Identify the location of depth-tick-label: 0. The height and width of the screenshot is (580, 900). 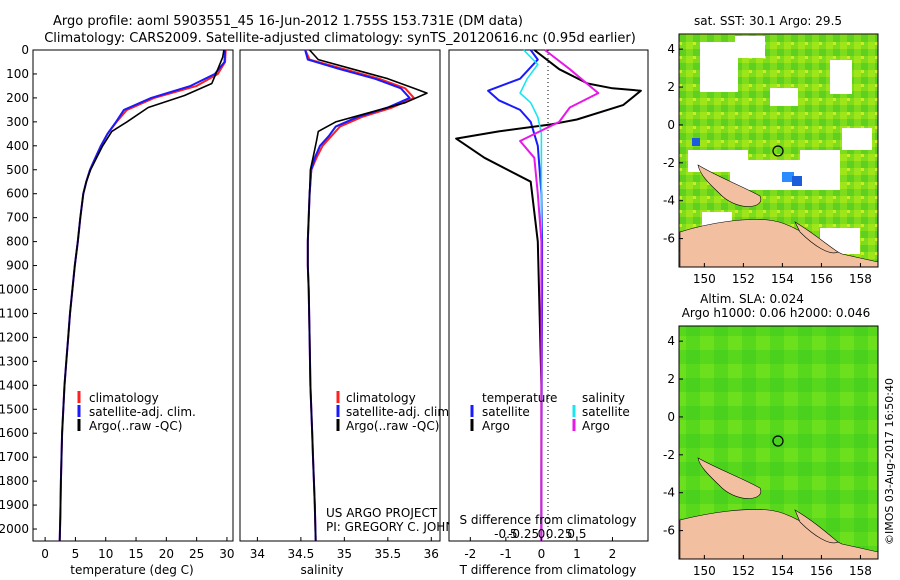
(25, 50).